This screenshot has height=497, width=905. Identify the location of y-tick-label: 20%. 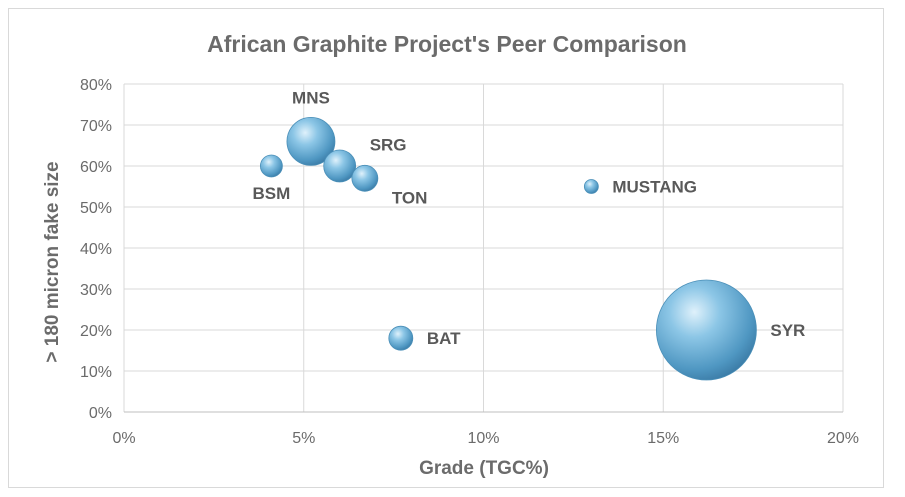
(96, 331).